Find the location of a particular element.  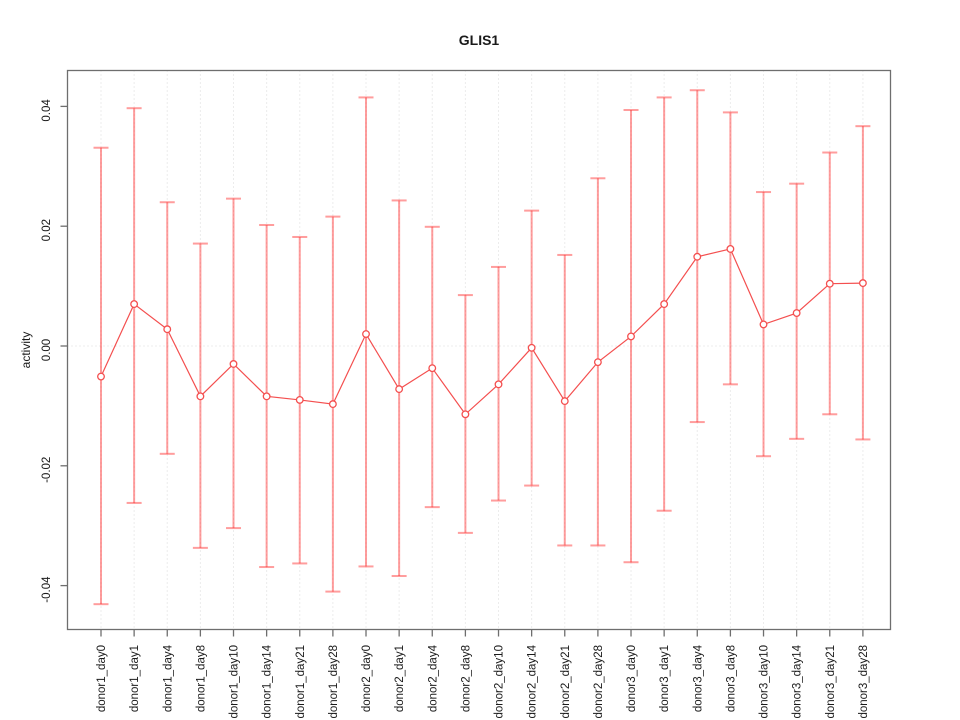

x-tick-label: donor1_day14 is located at coordinates (268, 681).